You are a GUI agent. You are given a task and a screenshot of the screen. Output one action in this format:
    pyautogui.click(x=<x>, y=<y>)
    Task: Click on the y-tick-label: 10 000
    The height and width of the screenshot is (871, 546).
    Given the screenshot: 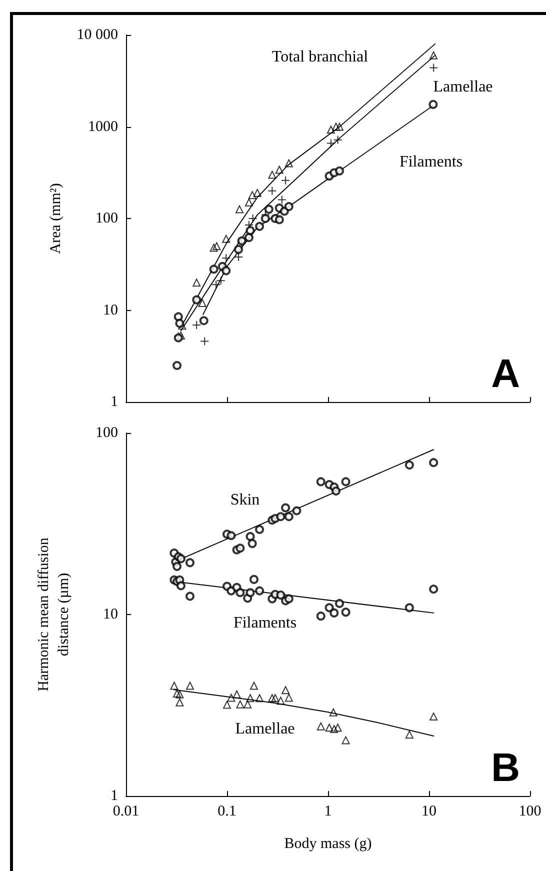 What is the action you would take?
    pyautogui.click(x=97, y=35)
    